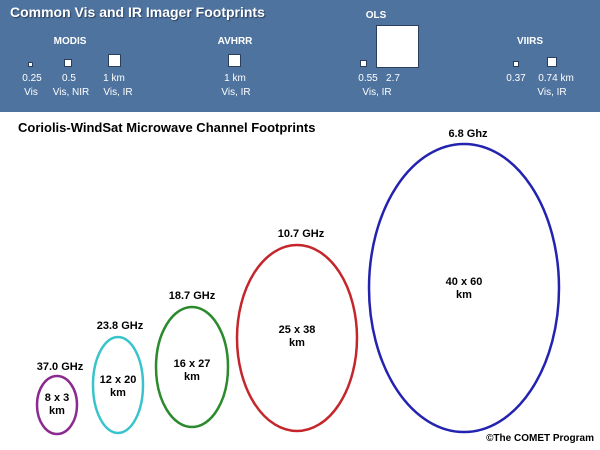 Image resolution: width=600 pixels, height=450 pixels. What do you see at coordinates (137, 12) in the screenshot?
I see `imager-title: Common Vis and IR Imager Footprints` at bounding box center [137, 12].